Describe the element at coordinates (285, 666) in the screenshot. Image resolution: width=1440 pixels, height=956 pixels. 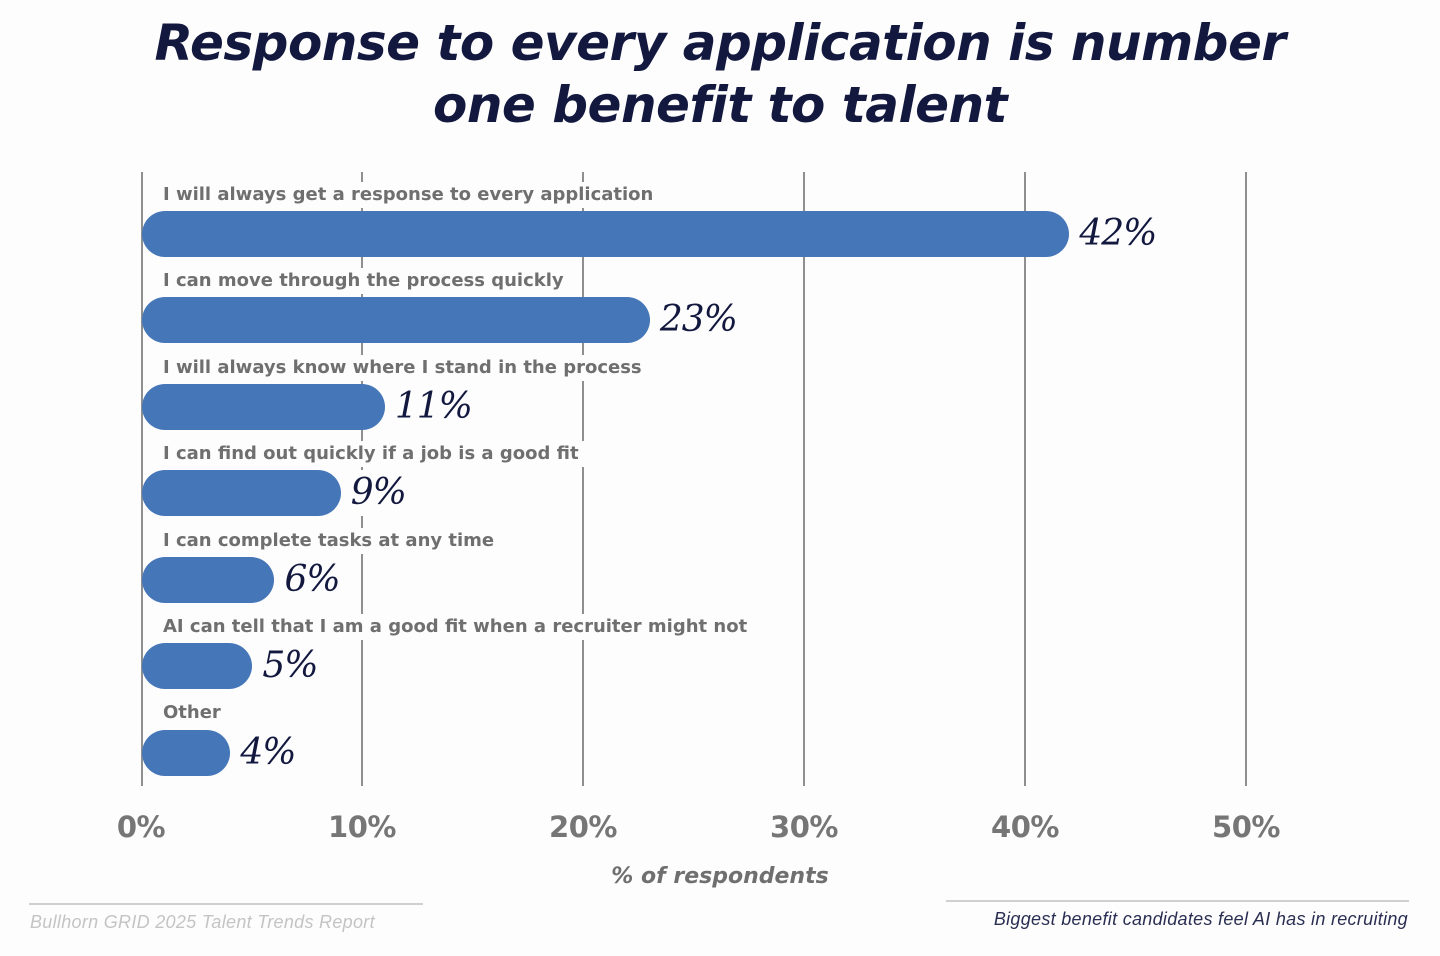
I see `bar-value-label: 5%` at that location.